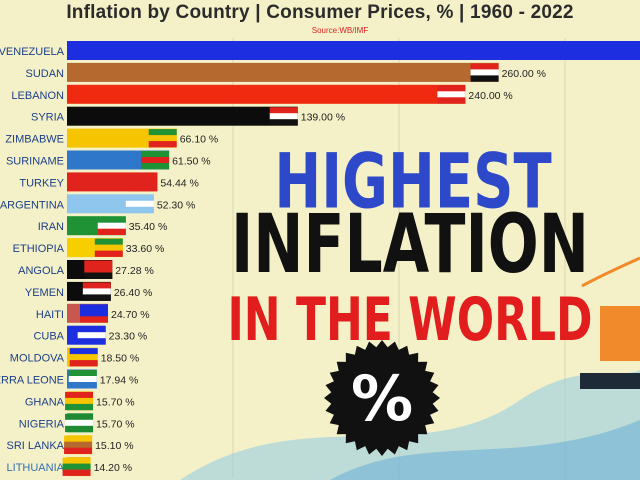 The width and height of the screenshot is (640, 480). I want to click on category-label: TURKEY, so click(41, 183).